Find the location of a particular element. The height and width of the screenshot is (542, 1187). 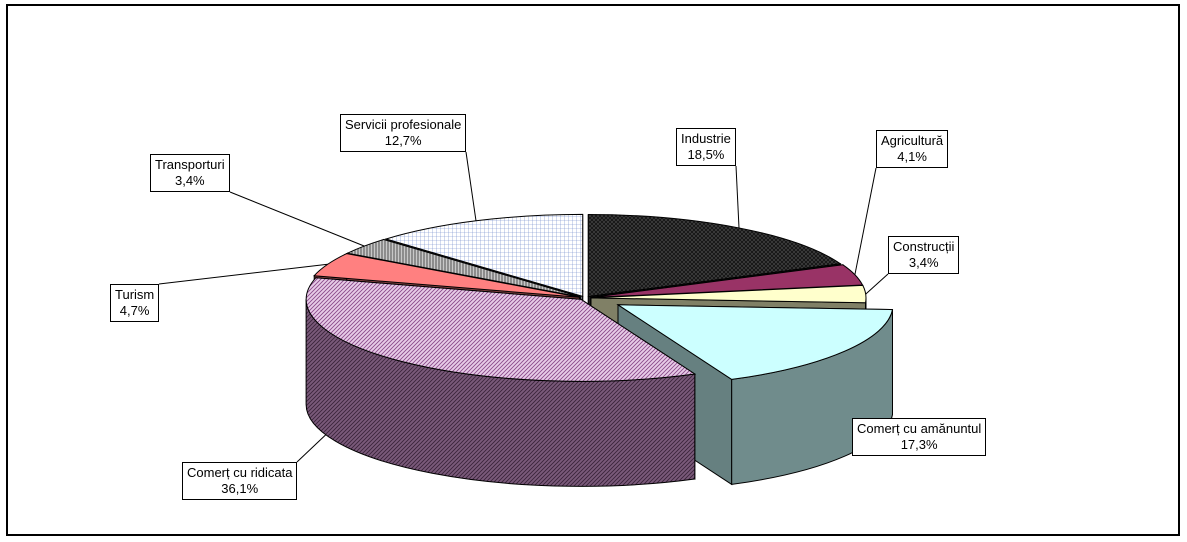

slice-servicii-profesionale is located at coordinates (484, 255).